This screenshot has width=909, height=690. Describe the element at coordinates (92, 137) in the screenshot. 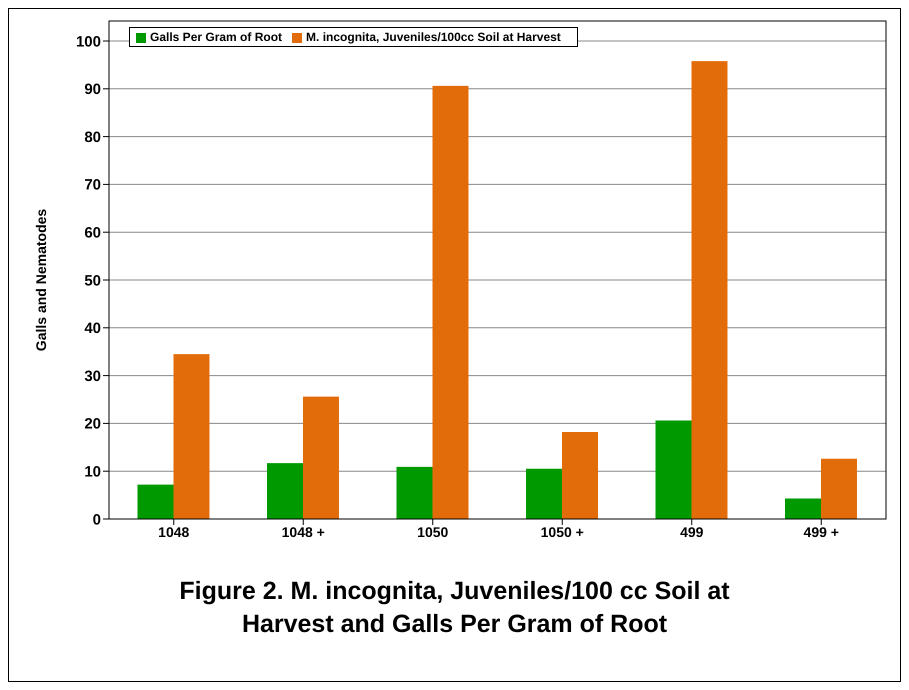

I see `y-tick-label: 80` at that location.